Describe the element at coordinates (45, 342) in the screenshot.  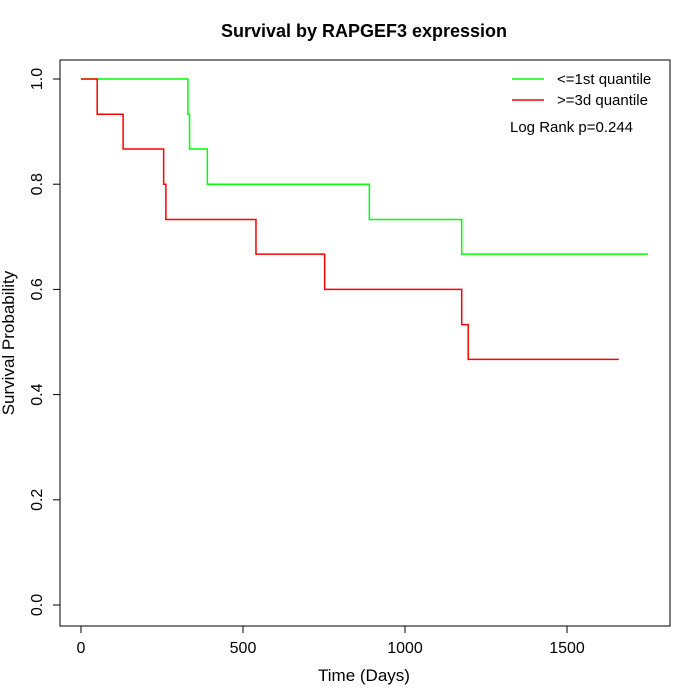
I see `y-axis: 0.0 0.2 0.4 0.6 0.8 1.0` at that location.